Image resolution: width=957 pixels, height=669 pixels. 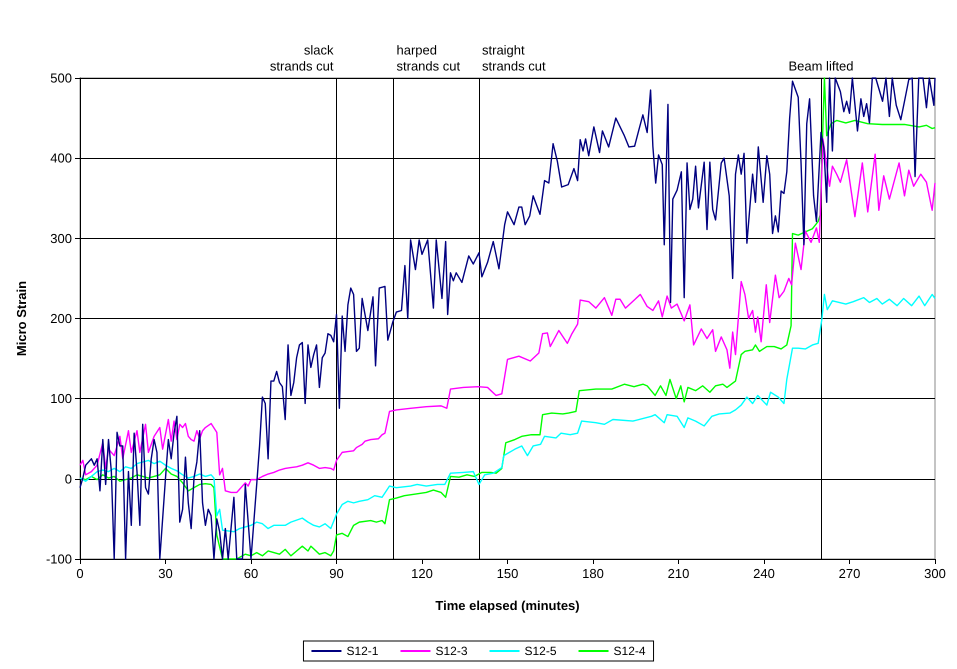 What do you see at coordinates (514, 58) in the screenshot?
I see `ref-line-label: straight strands cut` at bounding box center [514, 58].